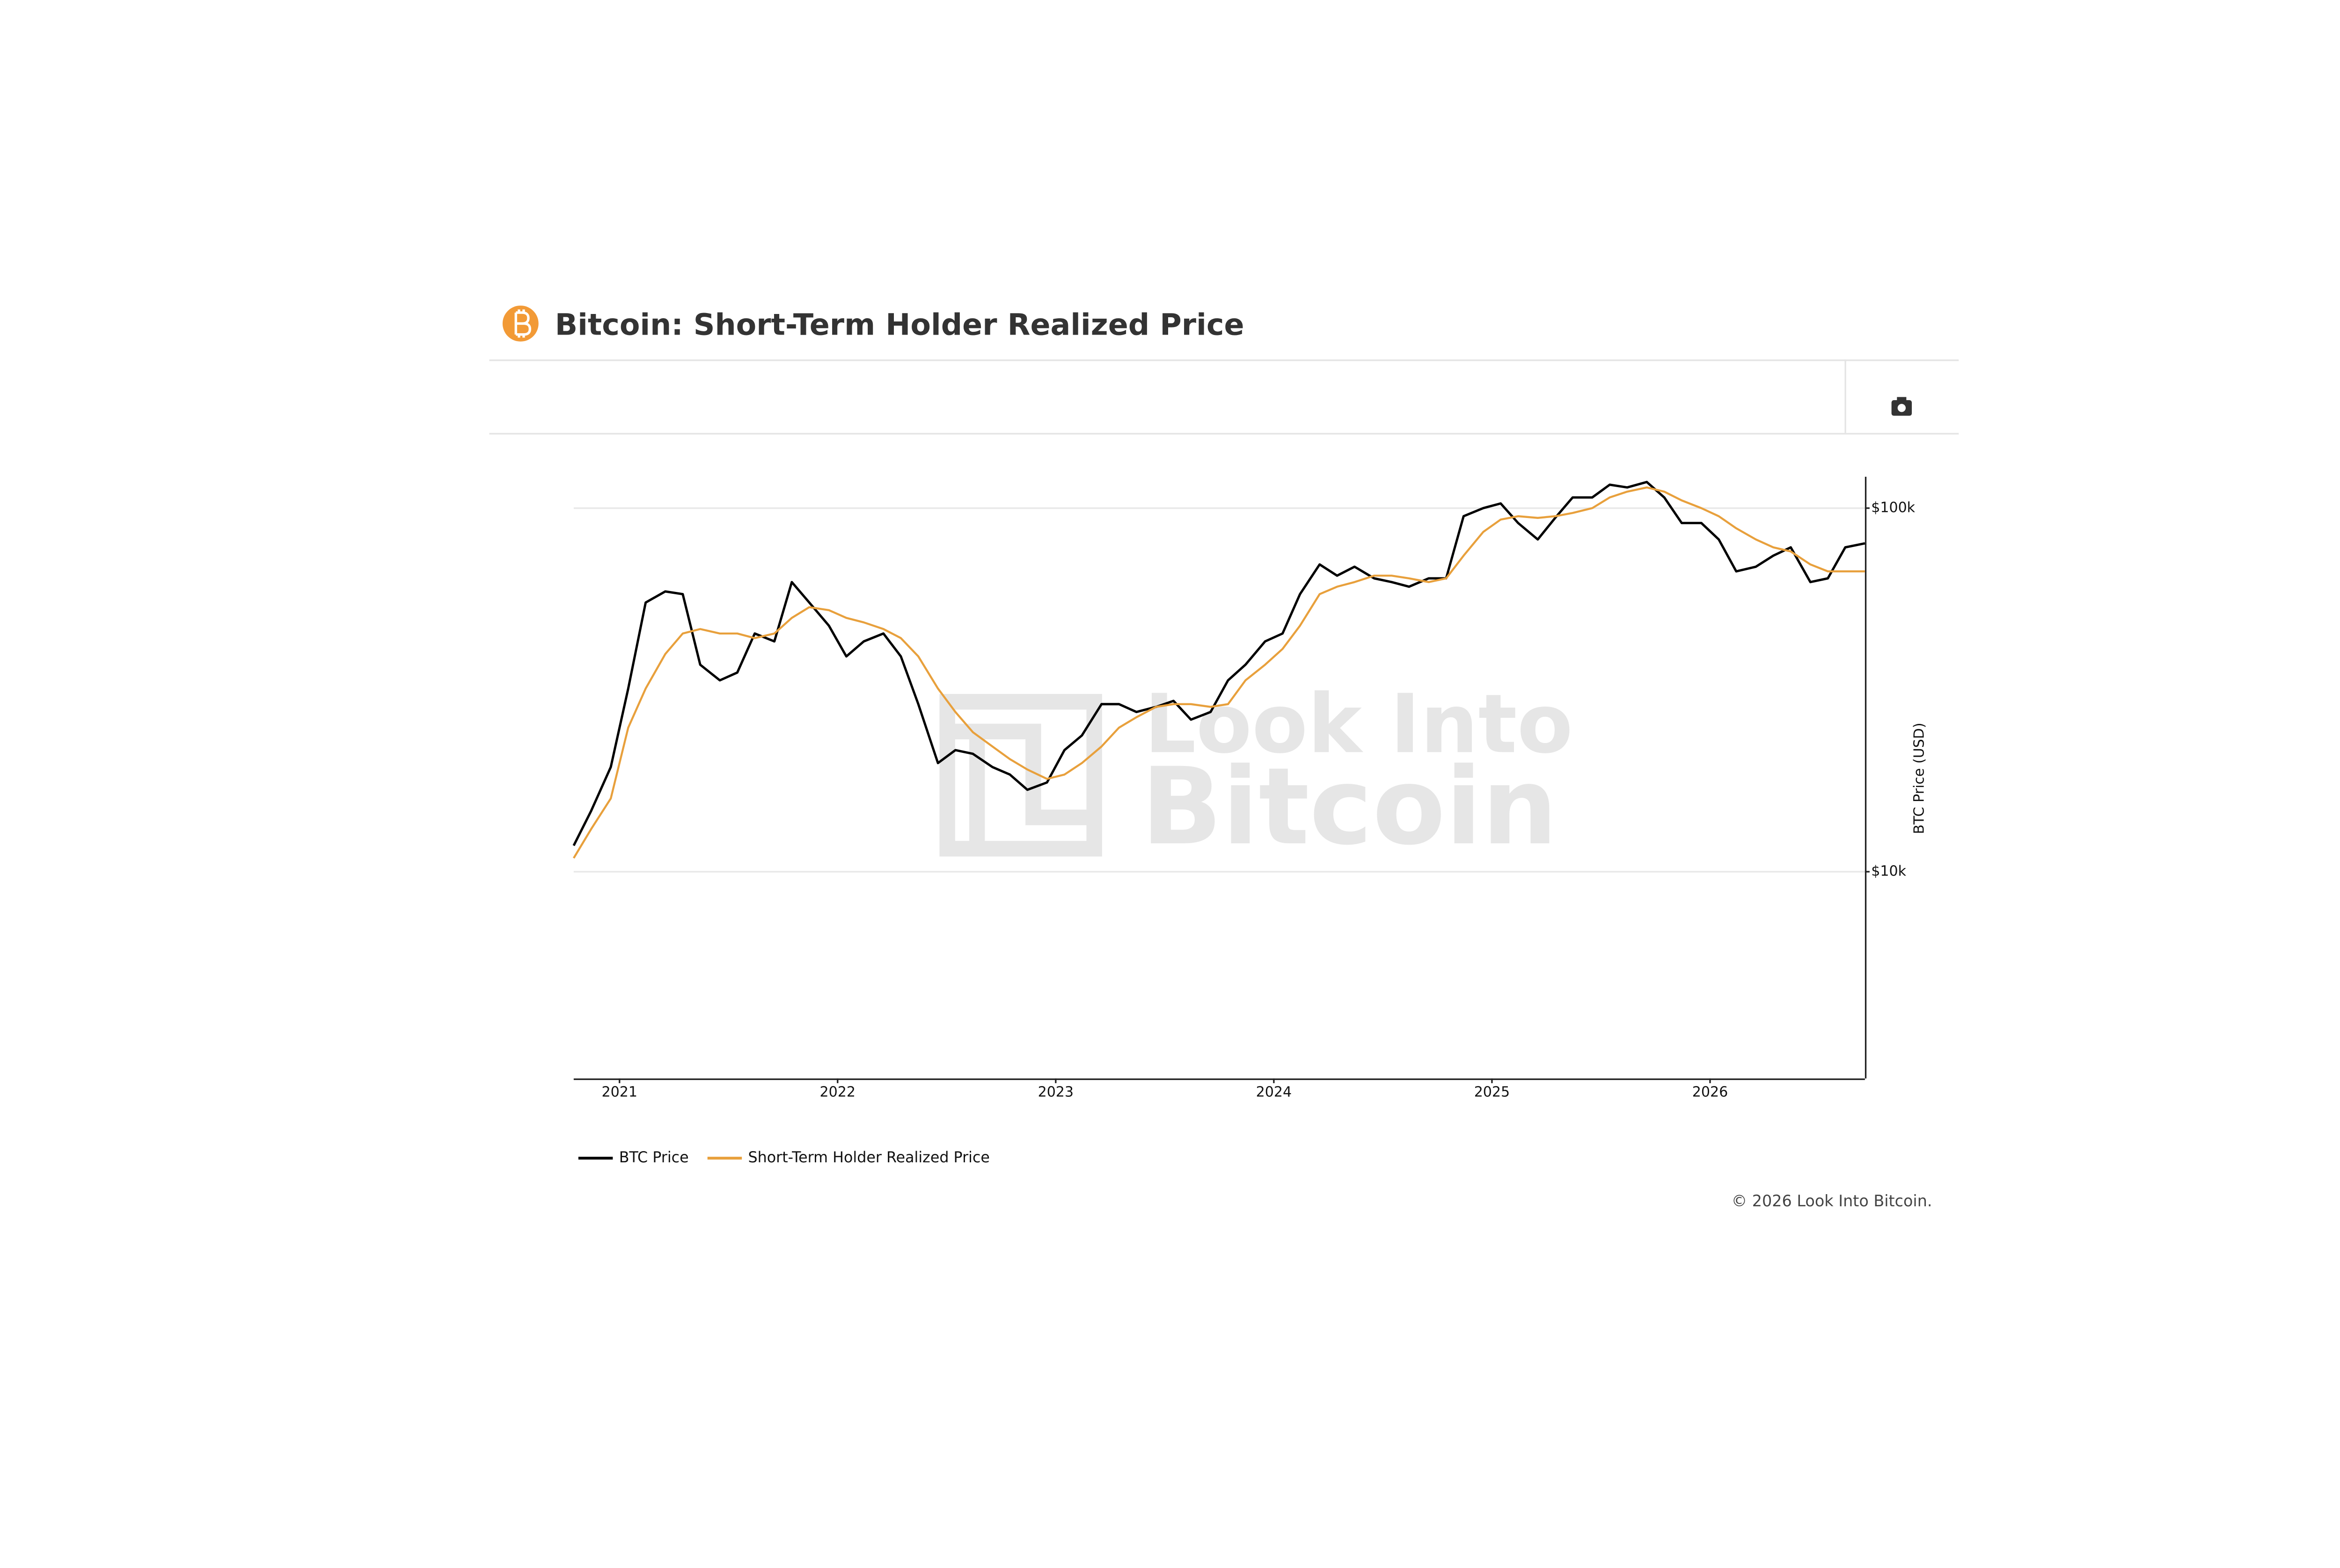  What do you see at coordinates (1832, 1201) in the screenshot?
I see `copyright: © 2026 Look Into Bitcoin.` at bounding box center [1832, 1201].